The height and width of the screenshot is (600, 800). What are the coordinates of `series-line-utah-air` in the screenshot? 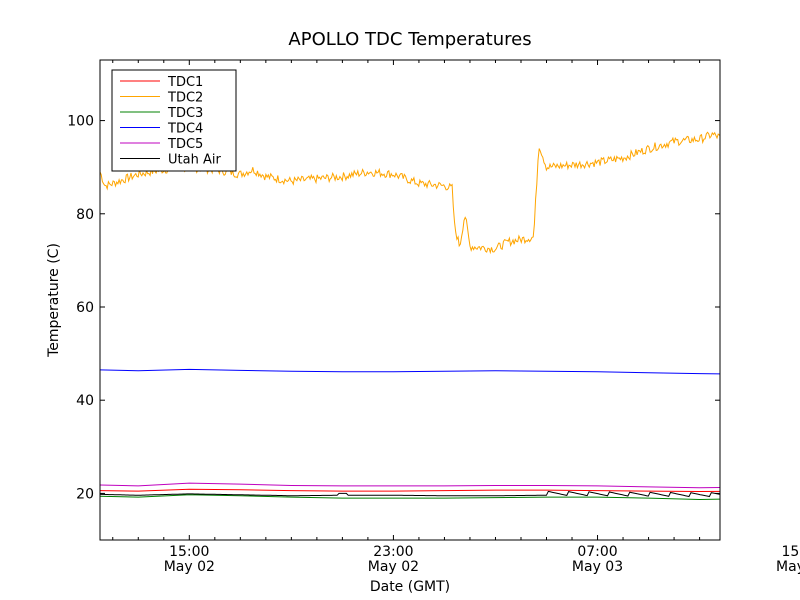 It's located at (410, 494).